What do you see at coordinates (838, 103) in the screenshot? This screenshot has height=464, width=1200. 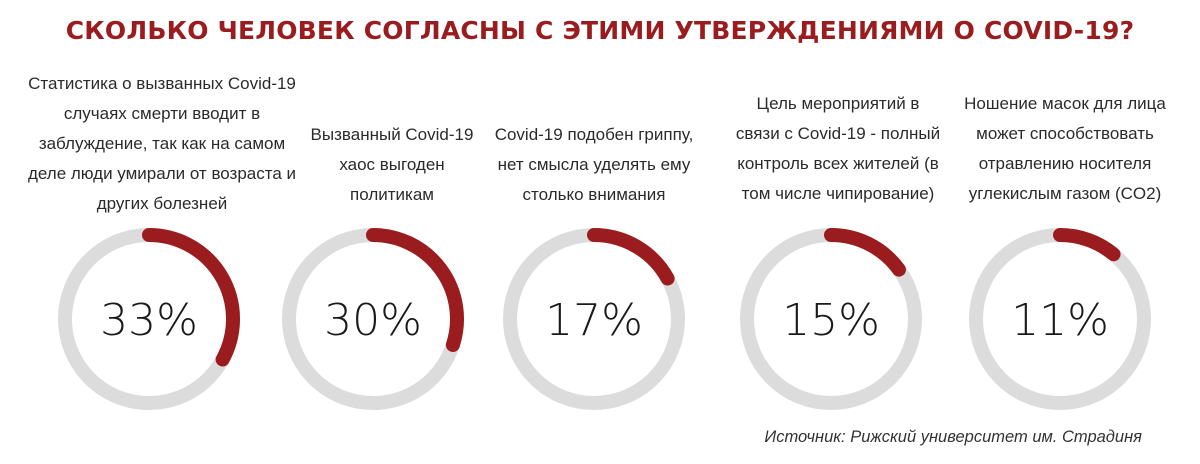 I see `statement-label-line: Цель мероприятий в` at bounding box center [838, 103].